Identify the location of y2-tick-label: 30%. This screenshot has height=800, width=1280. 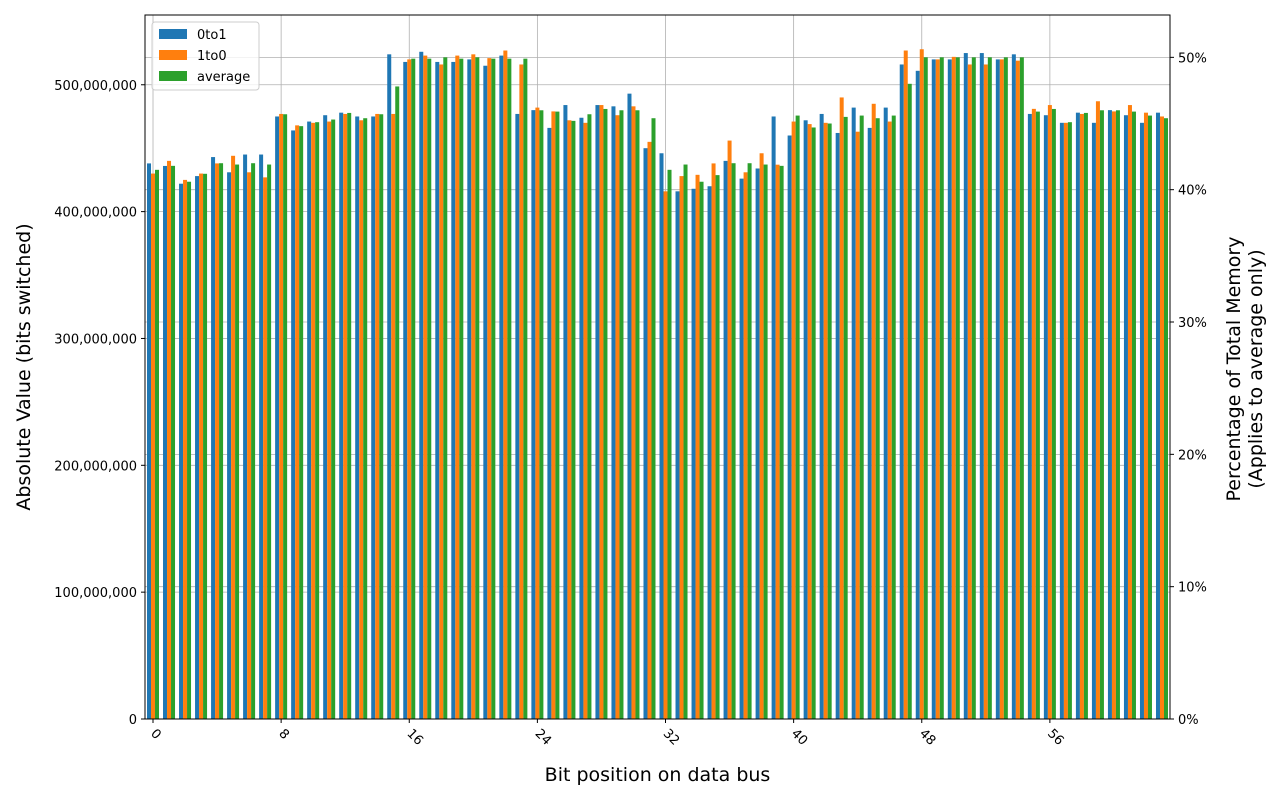
(1192, 323).